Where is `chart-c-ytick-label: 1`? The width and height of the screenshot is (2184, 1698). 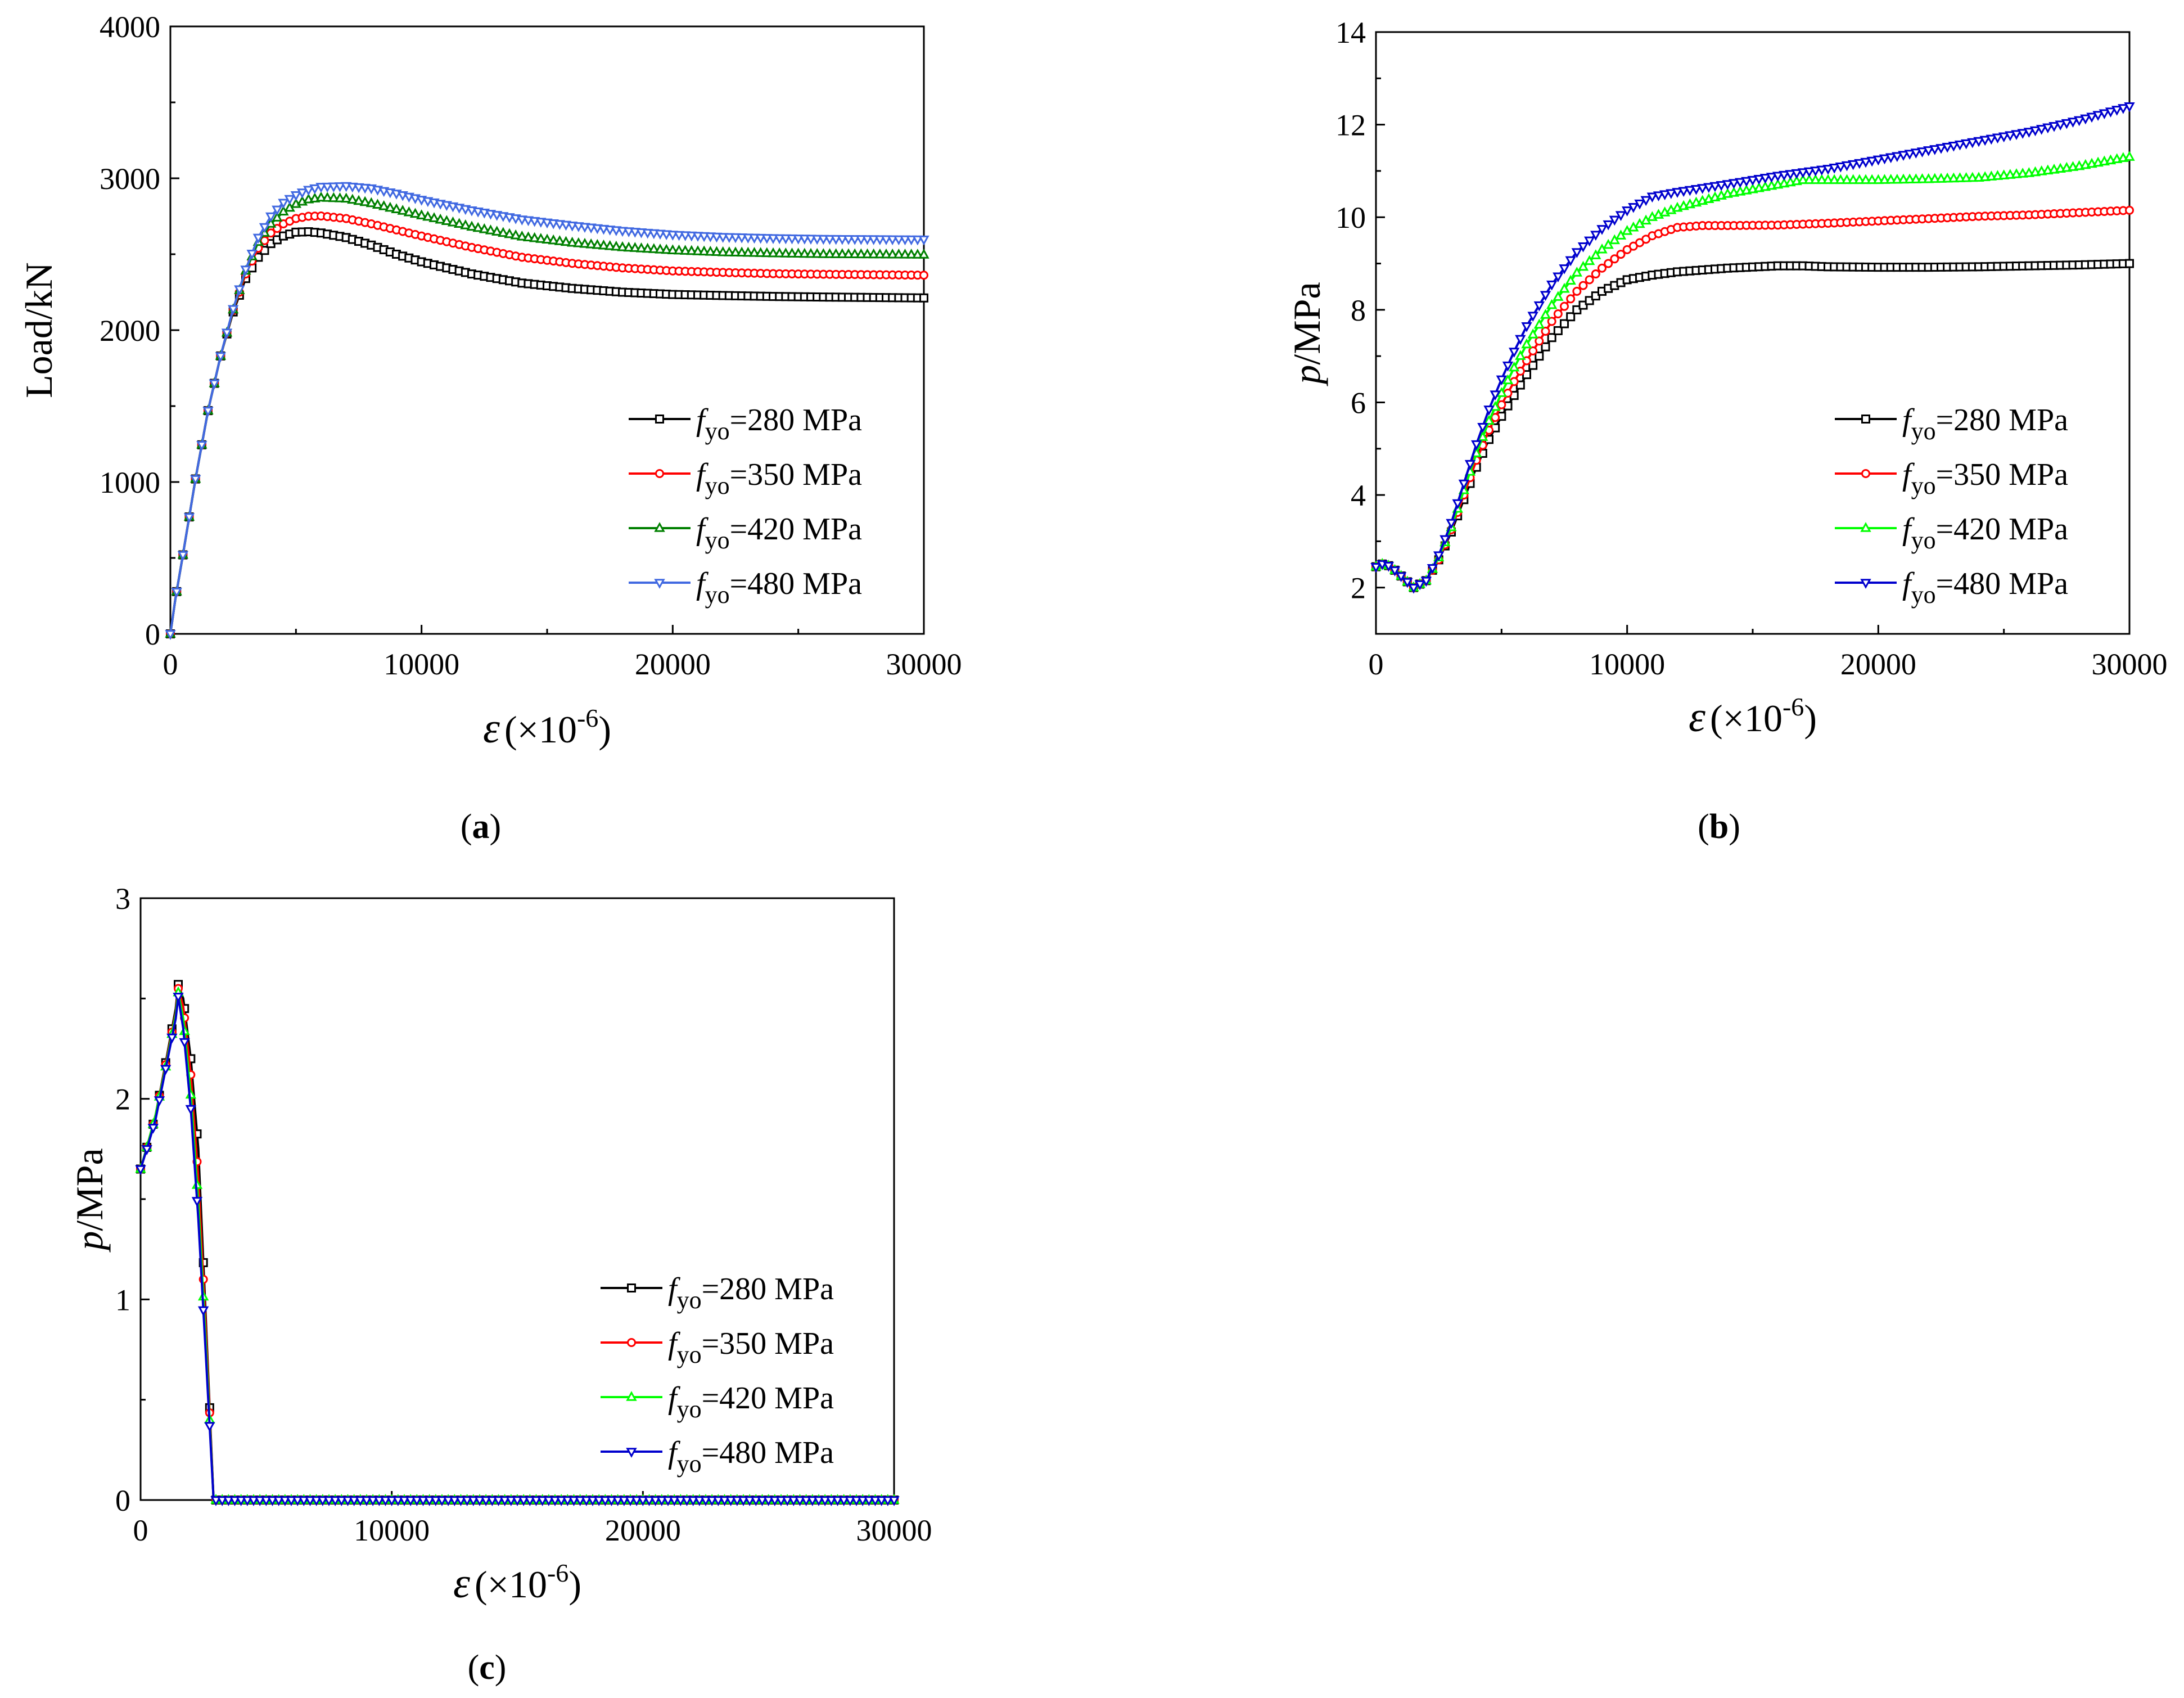 chart-c-ytick-label: 1 is located at coordinates (122, 1300).